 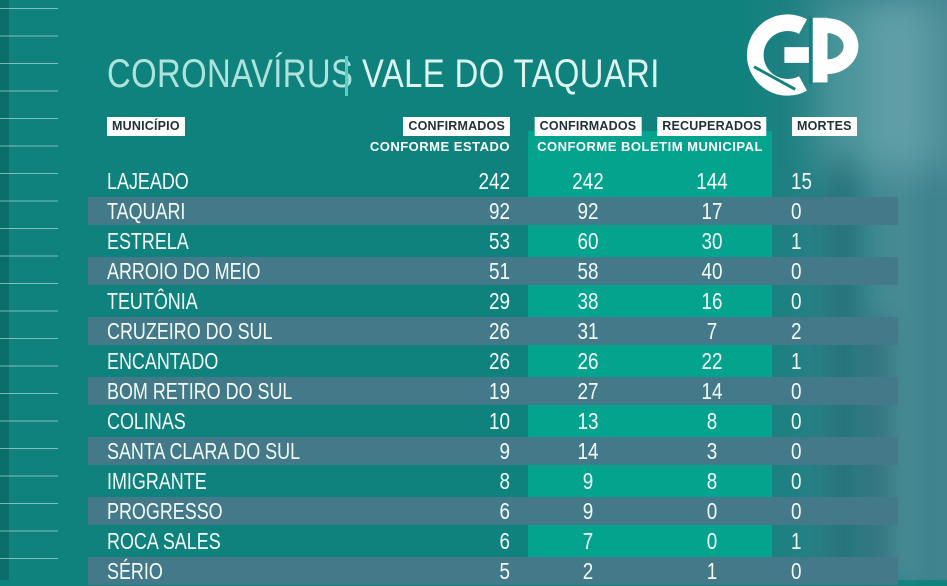 I want to click on table-row: LAJEADO 242 242 144 15, so click(x=493, y=181).